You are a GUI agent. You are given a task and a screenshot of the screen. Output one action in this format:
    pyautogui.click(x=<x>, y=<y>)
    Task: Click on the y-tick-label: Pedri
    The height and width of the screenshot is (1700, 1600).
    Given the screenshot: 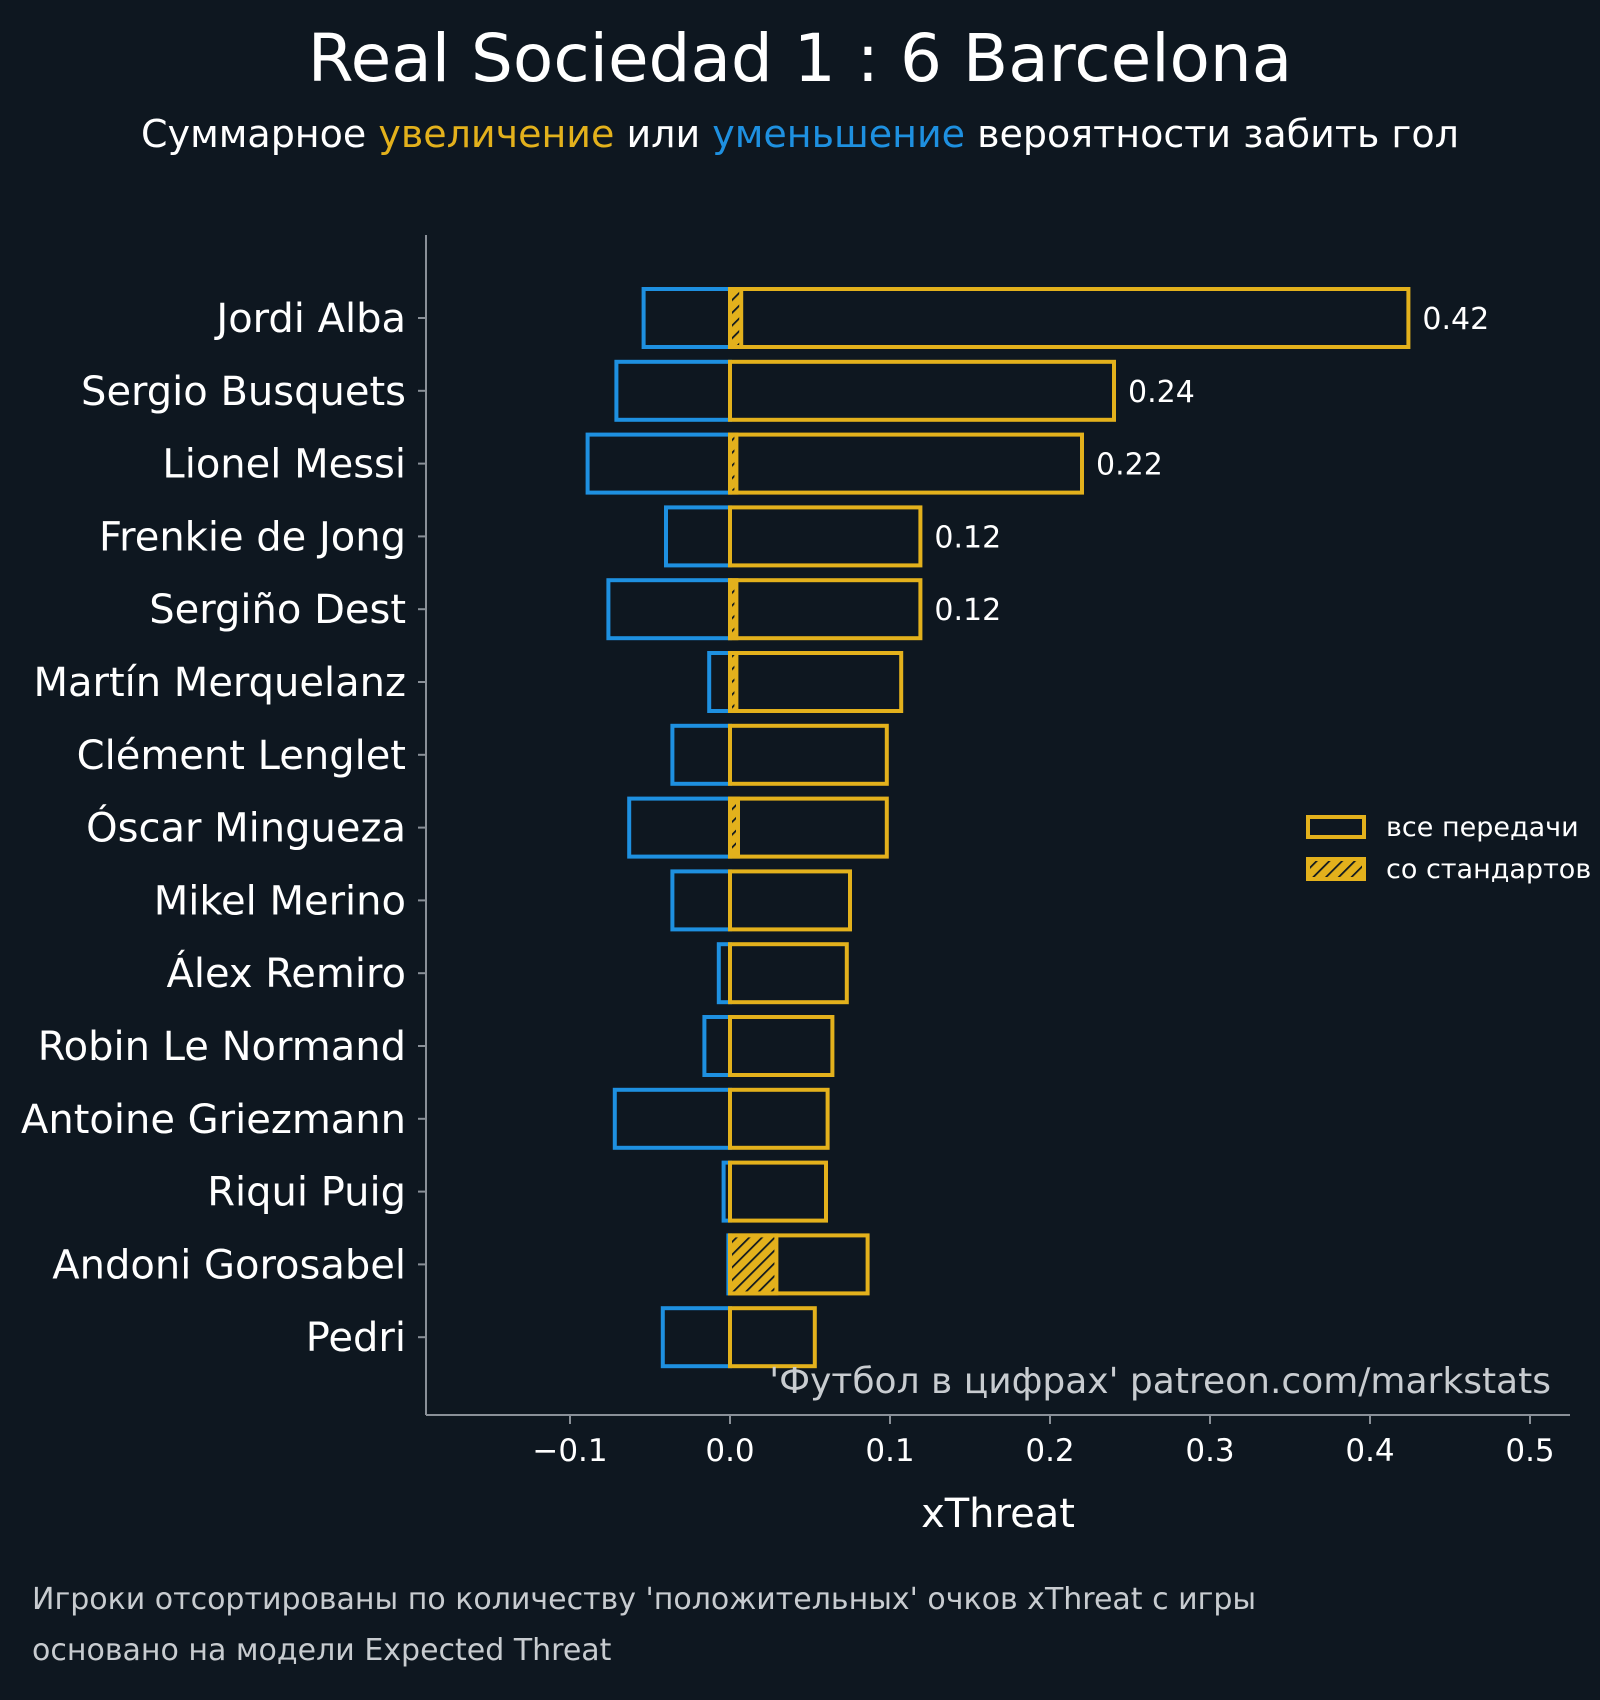 What is the action you would take?
    pyautogui.click(x=356, y=1338)
    